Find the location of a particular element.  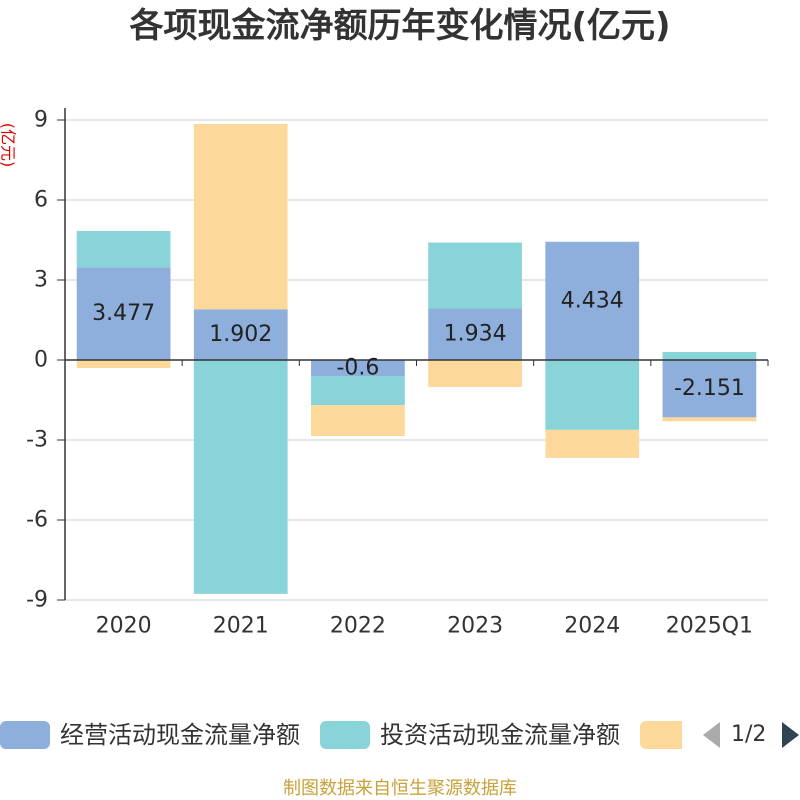

legend-swatch-third-series is located at coordinates (661, 735).